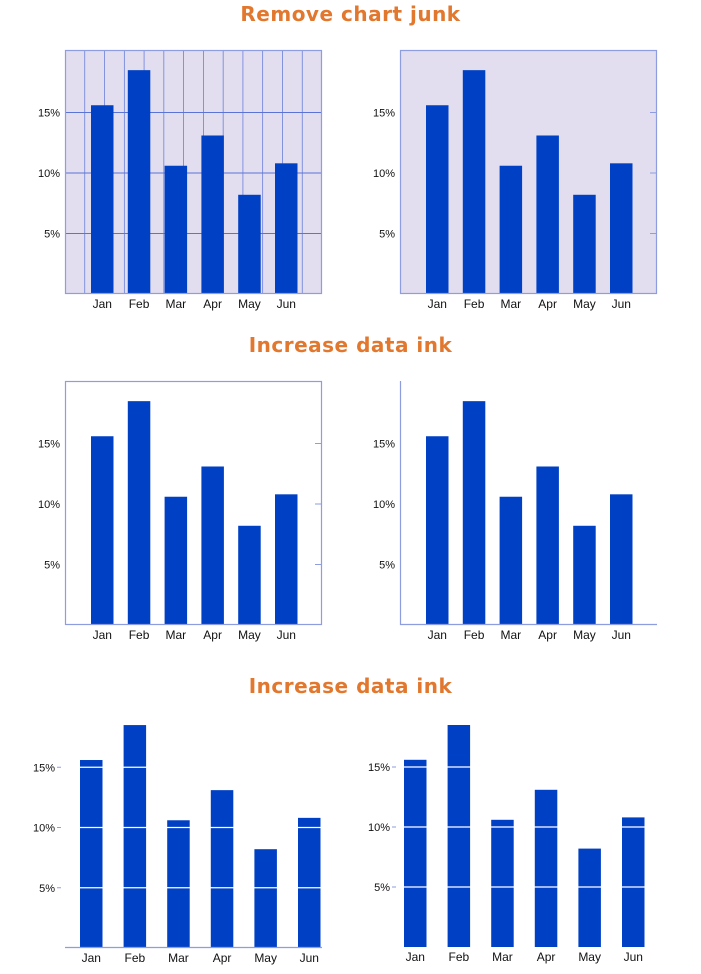 The image size is (701, 974). I want to click on section-title-increase-data-ink-2: Increase data ink, so click(350, 686).